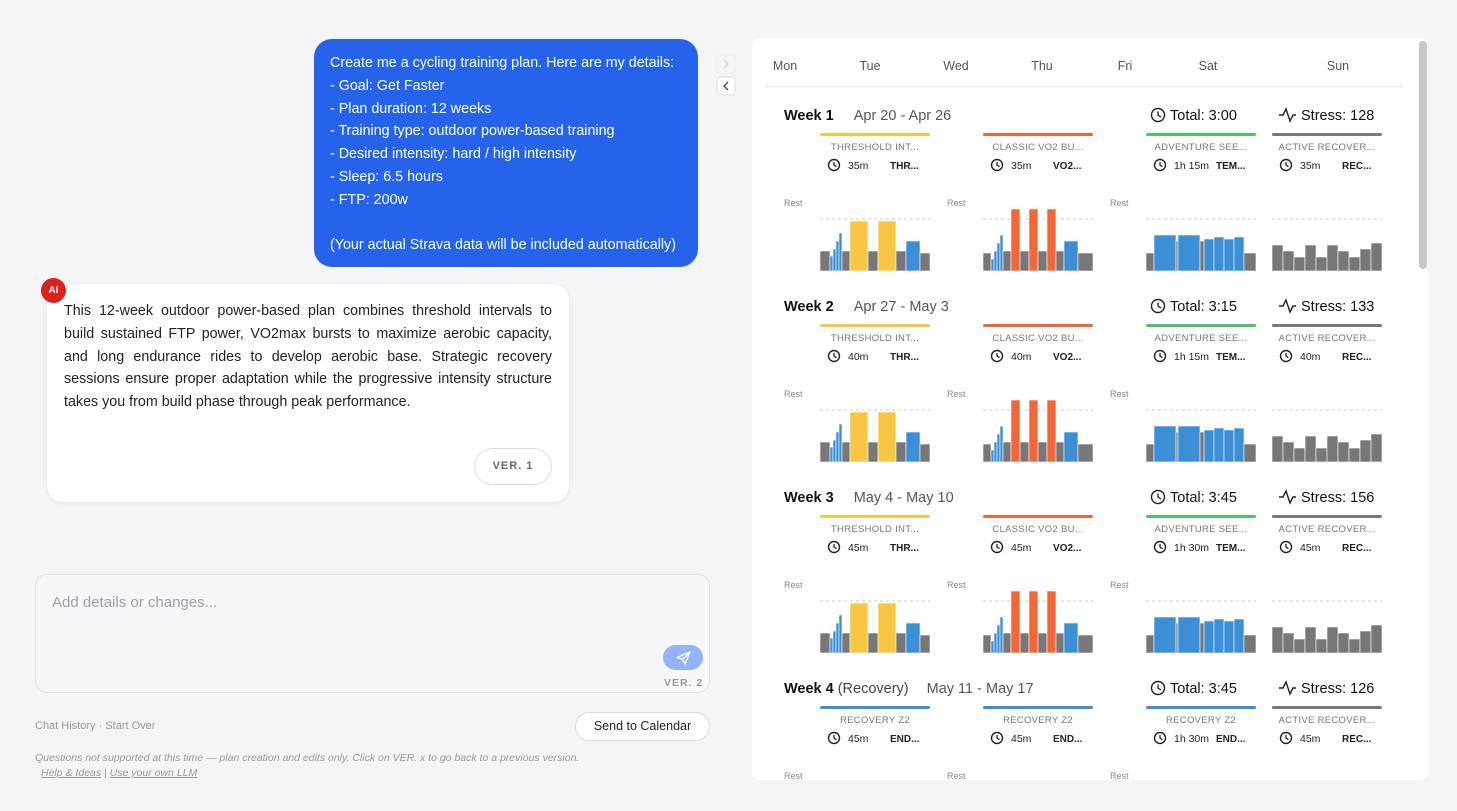  What do you see at coordinates (1203, 307) in the screenshot?
I see `week-total: Total: 3:15` at bounding box center [1203, 307].